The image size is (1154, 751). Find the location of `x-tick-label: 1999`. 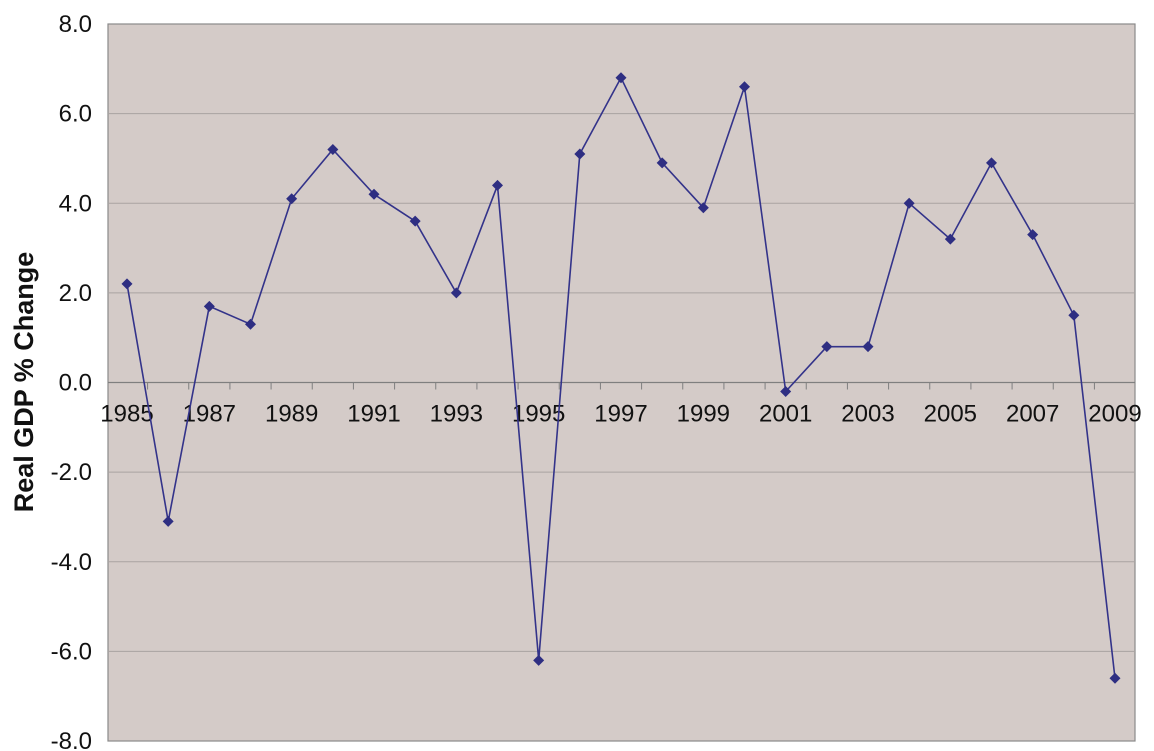

x-tick-label: 1999 is located at coordinates (703, 414).